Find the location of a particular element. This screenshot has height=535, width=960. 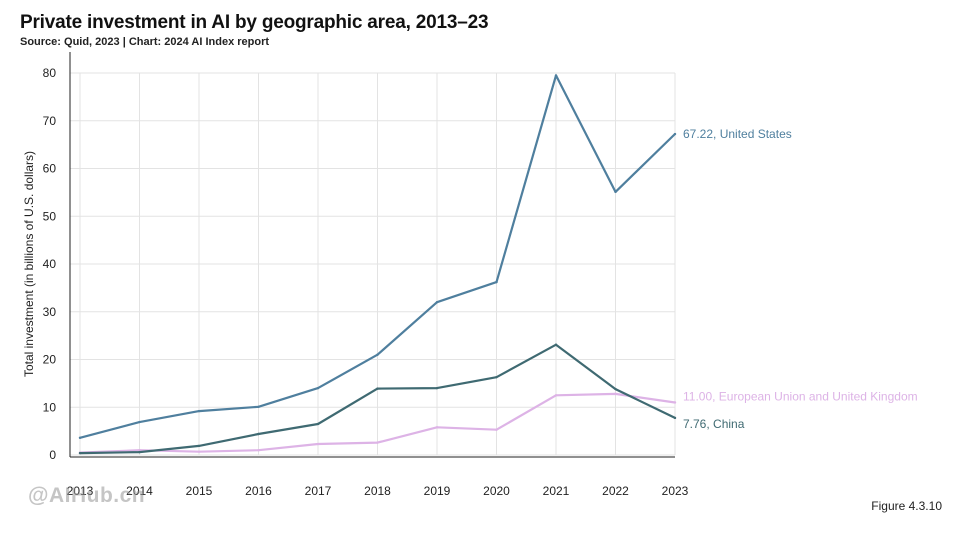

x-tick-label: 2016 is located at coordinates (258, 491).